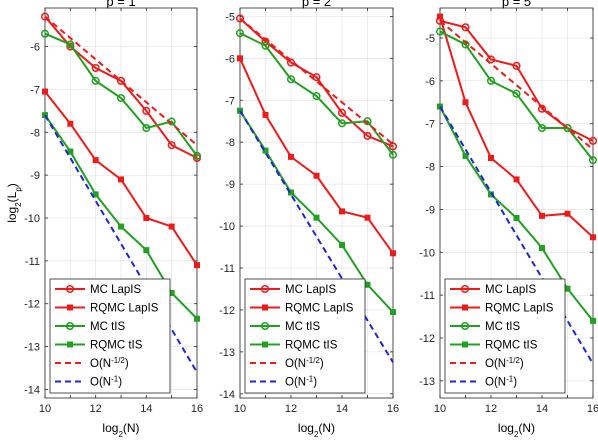  What do you see at coordinates (230, 185) in the screenshot?
I see `y-tick-label: -9` at bounding box center [230, 185].